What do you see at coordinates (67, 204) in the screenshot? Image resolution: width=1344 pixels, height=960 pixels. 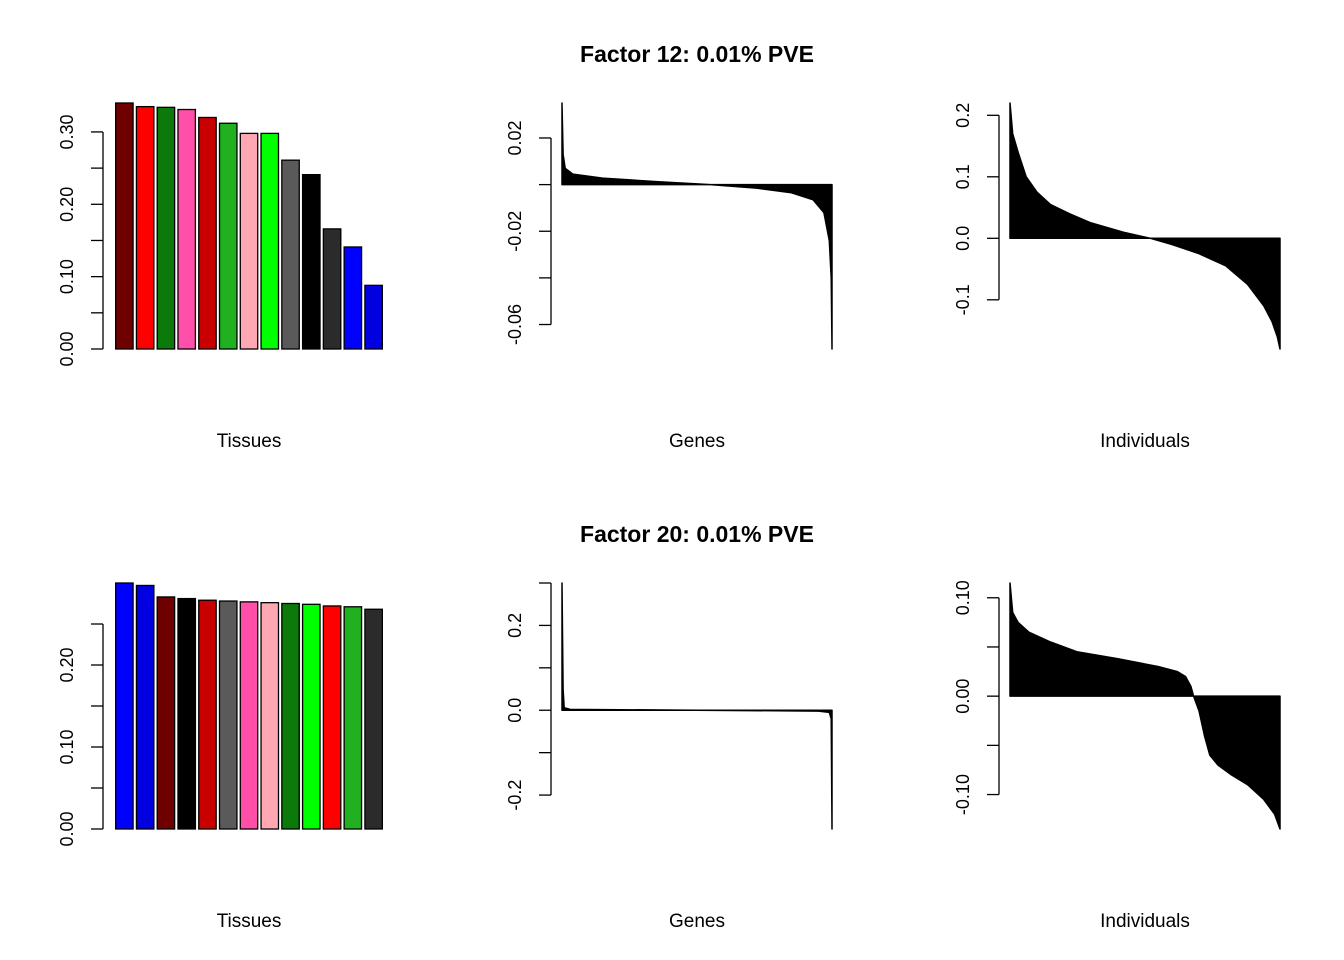 I see `r1-tissues-y-tick-label: 0.20` at bounding box center [67, 204].